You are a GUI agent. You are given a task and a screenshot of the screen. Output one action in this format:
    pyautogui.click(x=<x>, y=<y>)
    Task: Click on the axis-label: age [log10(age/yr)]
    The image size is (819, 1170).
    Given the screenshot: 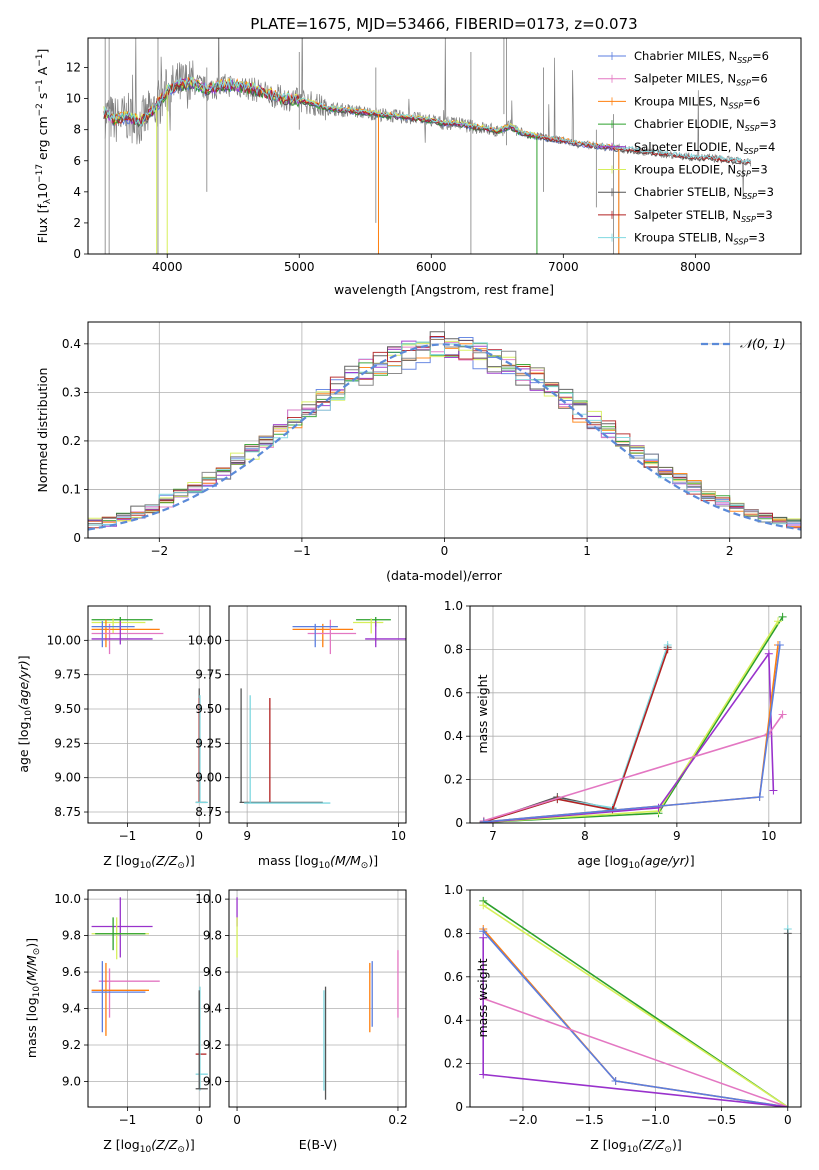 What is the action you would take?
    pyautogui.click(x=635, y=862)
    